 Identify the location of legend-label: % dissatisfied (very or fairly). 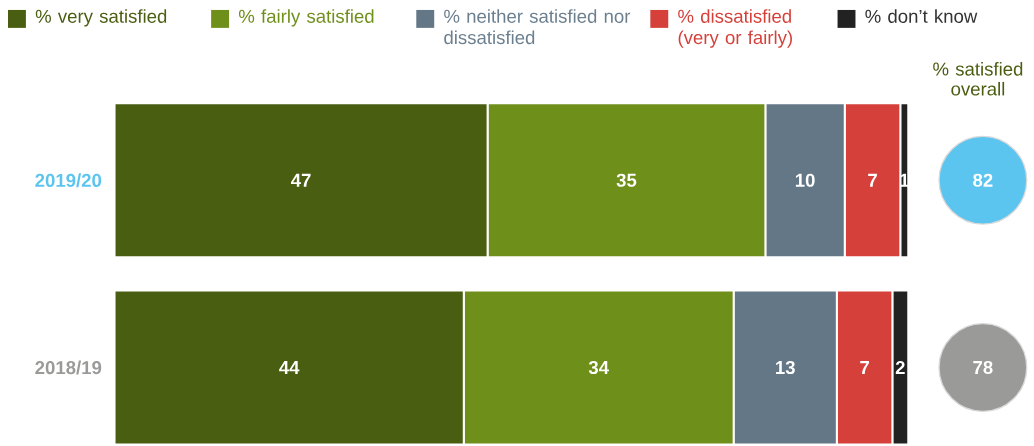
(735, 29).